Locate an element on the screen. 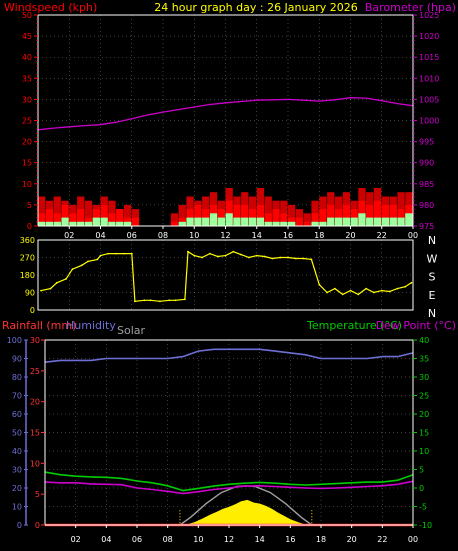 The width and height of the screenshot is (458, 551). direction-tick-label: 360 is located at coordinates (27, 240).